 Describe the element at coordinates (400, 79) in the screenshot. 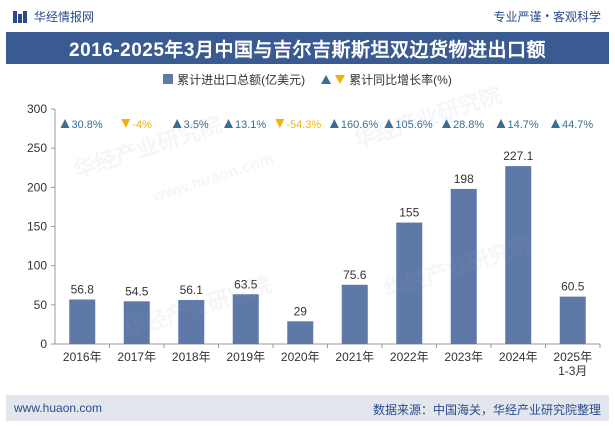

I see `legend-label-growth: 累计同比增长率(%)` at that location.